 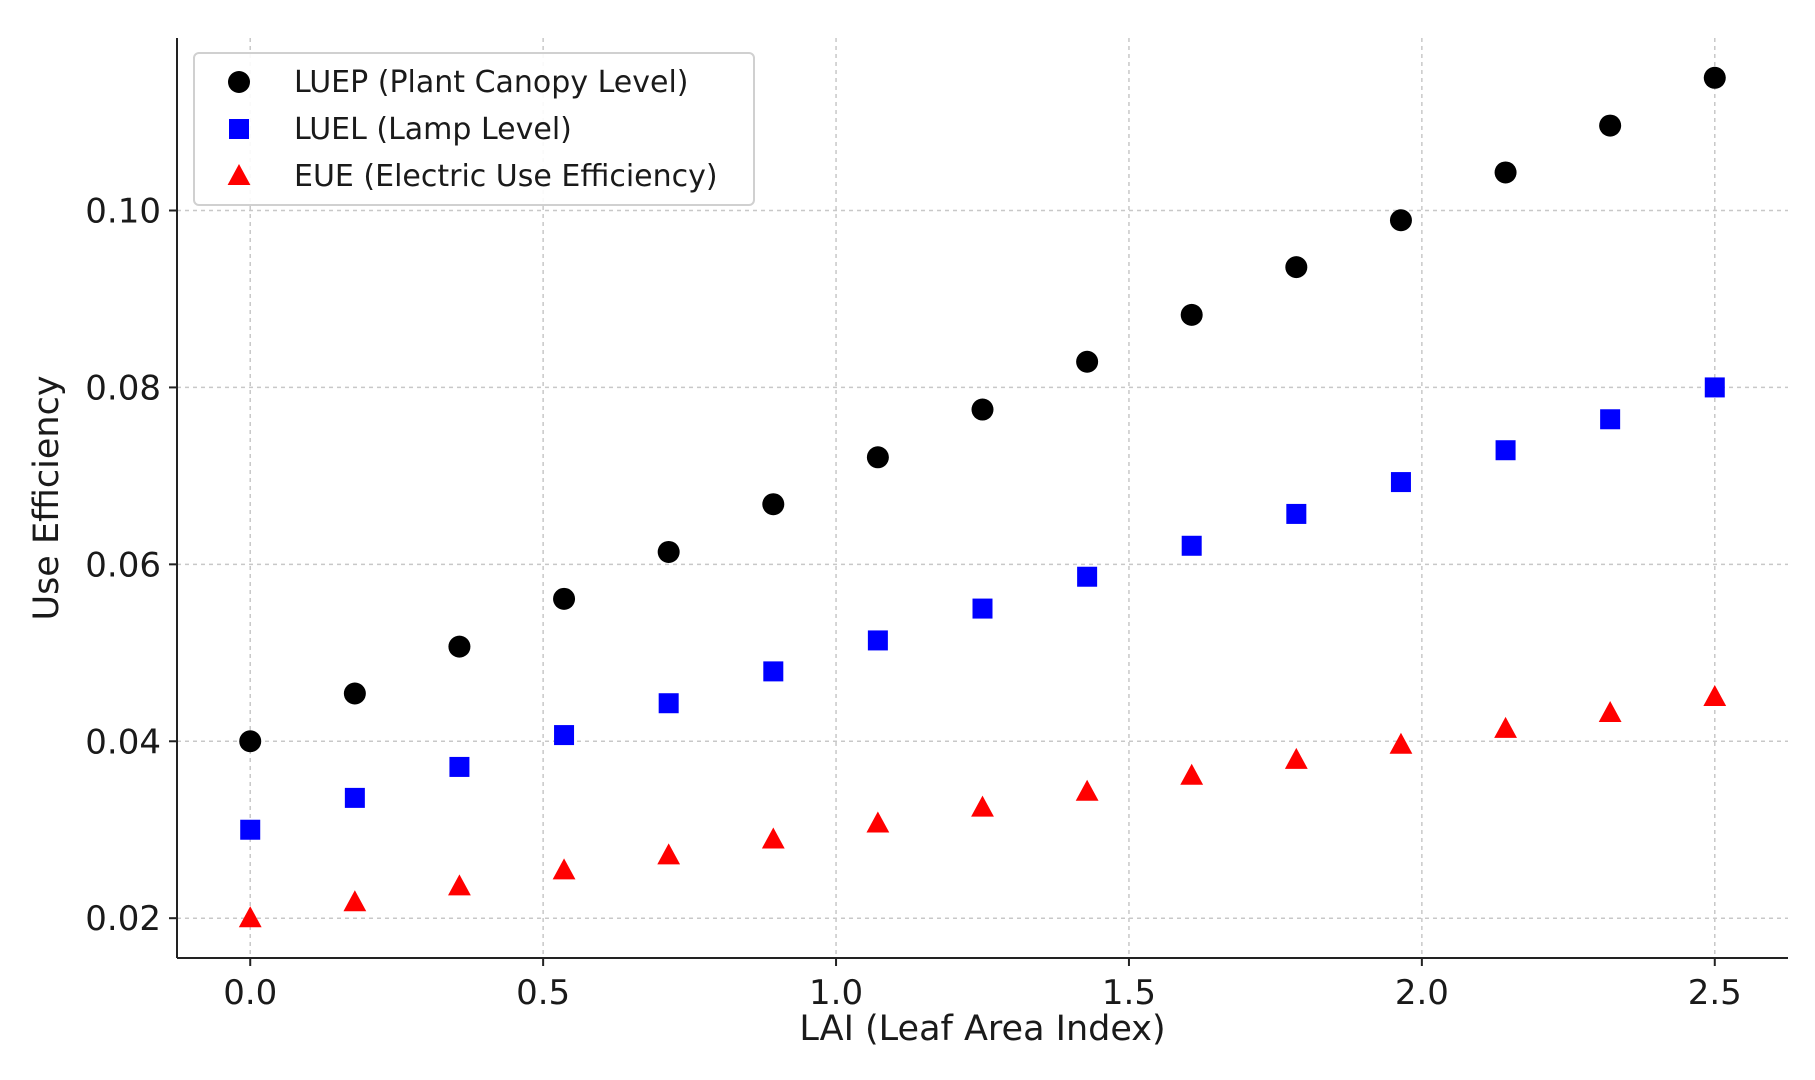 What do you see at coordinates (1129, 993) in the screenshot?
I see `x-tick-label: 1.5` at bounding box center [1129, 993].